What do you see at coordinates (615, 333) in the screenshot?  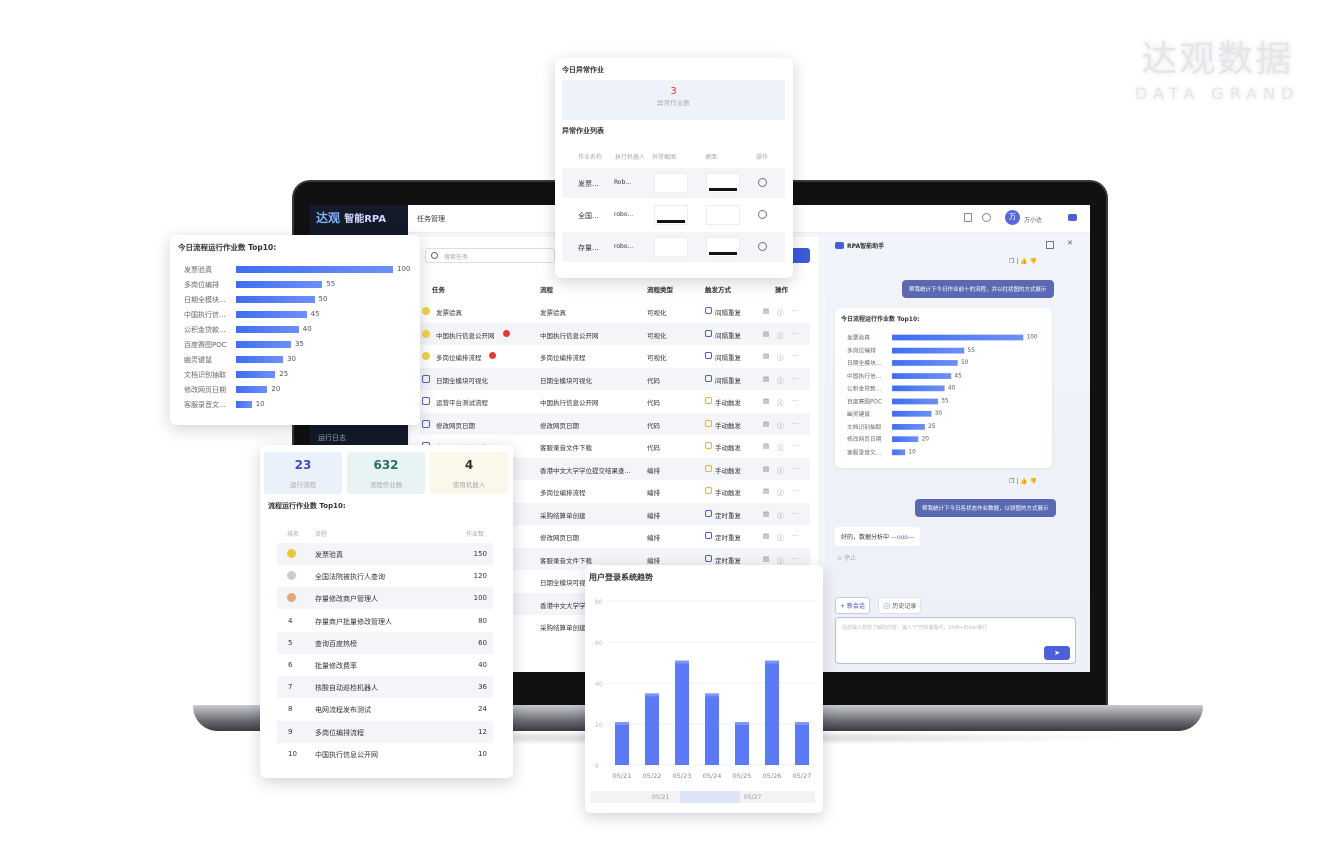 I see `table-row: 中国执行信息公开网 中国执行信息公开网 可视化 间隔重复 ▤ ⓘ ···` at bounding box center [615, 333].